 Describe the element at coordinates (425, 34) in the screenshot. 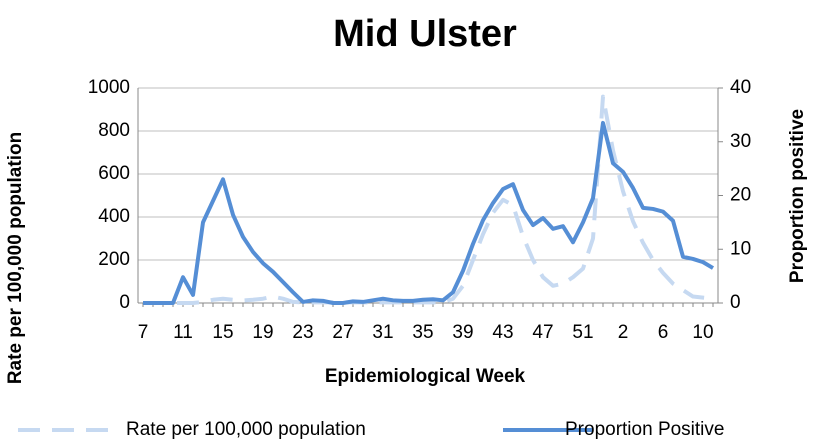

I see `chart-title: Mid Ulster` at that location.